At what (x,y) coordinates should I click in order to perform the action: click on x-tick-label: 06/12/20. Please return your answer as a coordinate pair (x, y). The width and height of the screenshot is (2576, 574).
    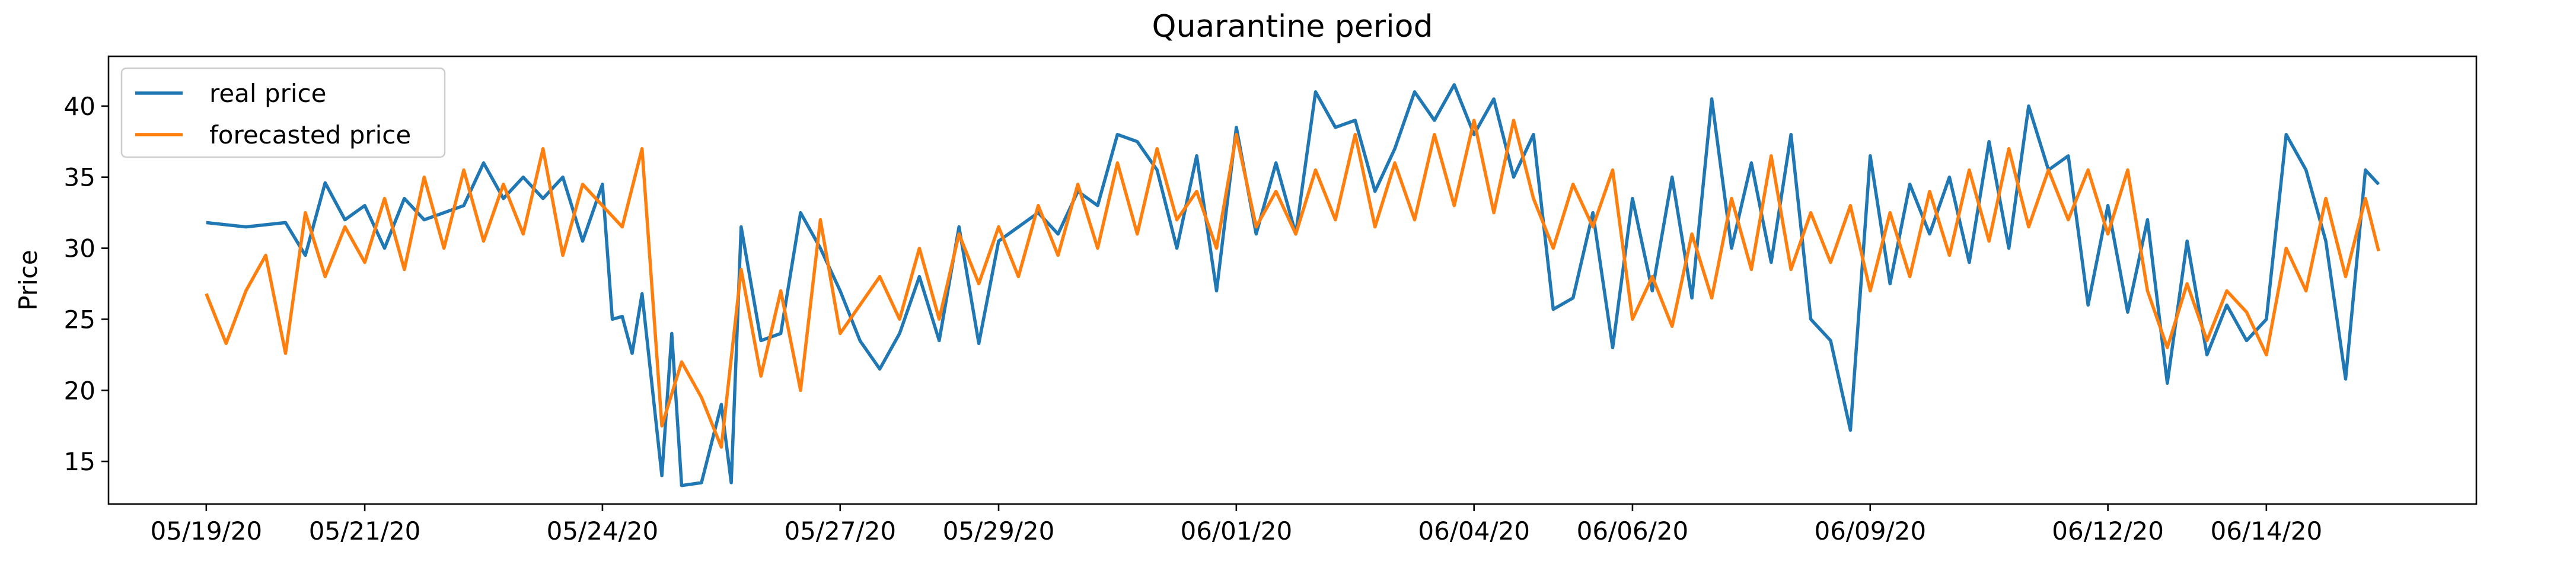
    Looking at the image, I should click on (2108, 531).